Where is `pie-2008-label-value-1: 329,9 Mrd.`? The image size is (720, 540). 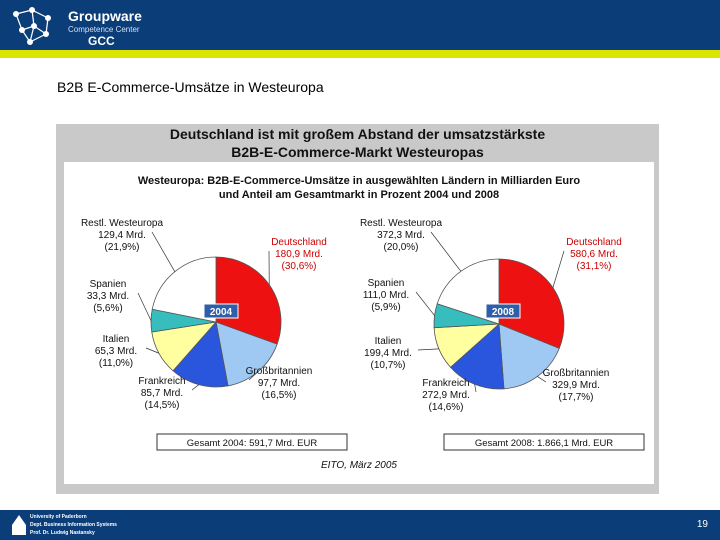 pie-2008-label-value-1: 329,9 Mrd. is located at coordinates (576, 385).